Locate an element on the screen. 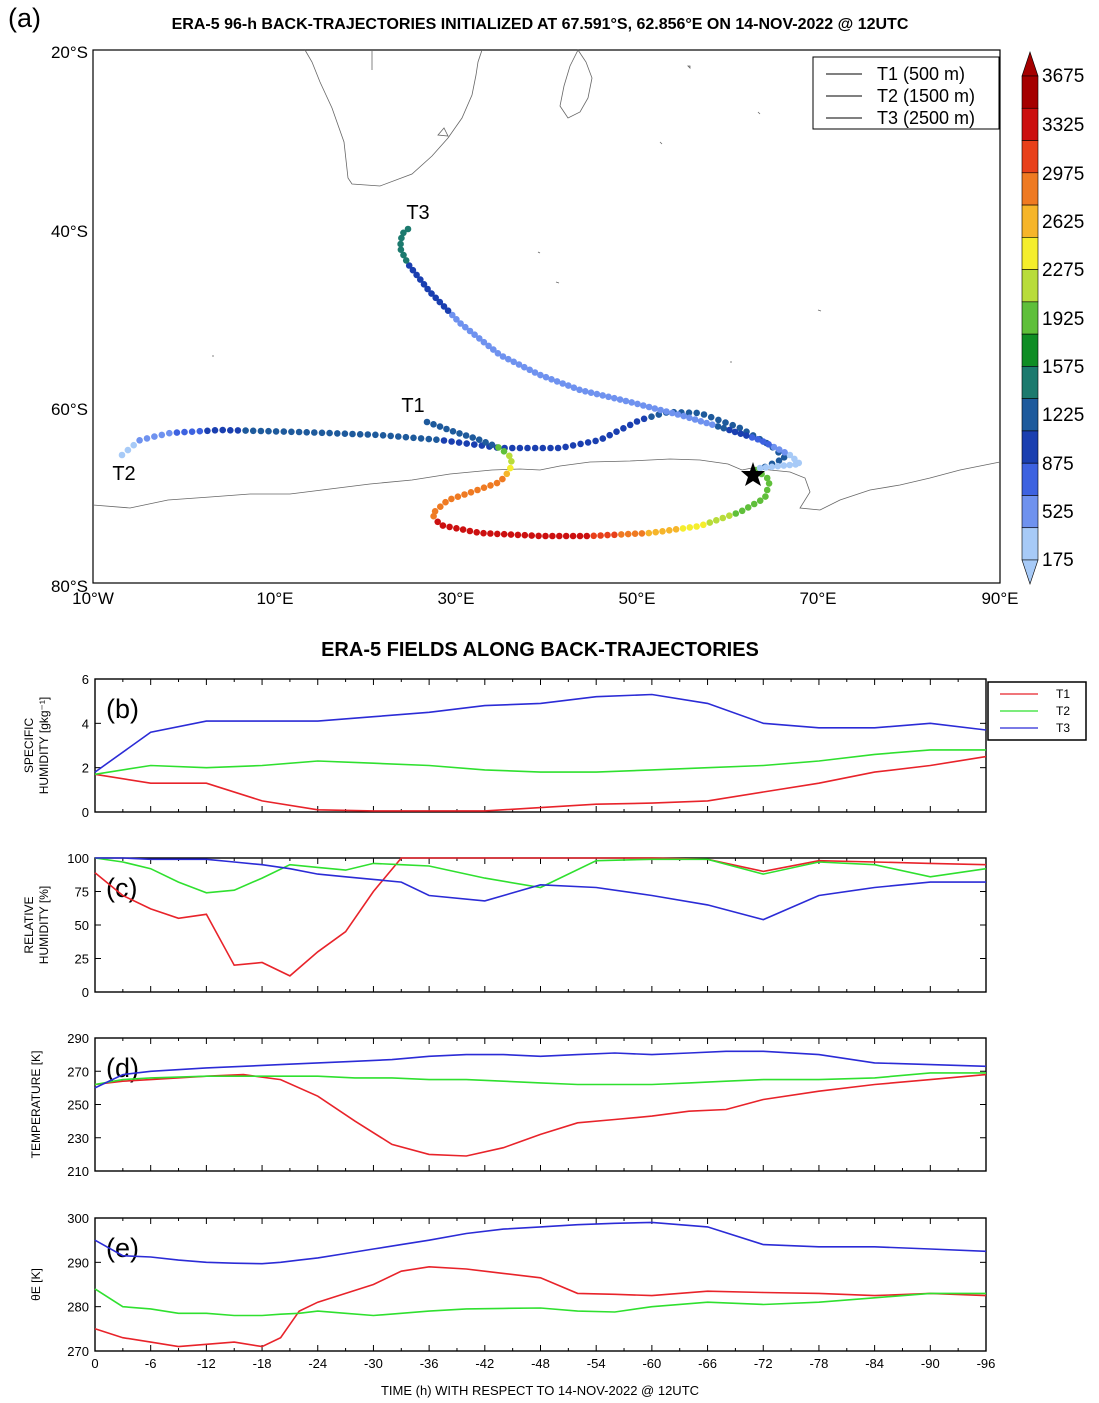 Image resolution: width=1099 pixels, height=1403 pixels. traj-label-t3: T3 is located at coordinates (417, 213).